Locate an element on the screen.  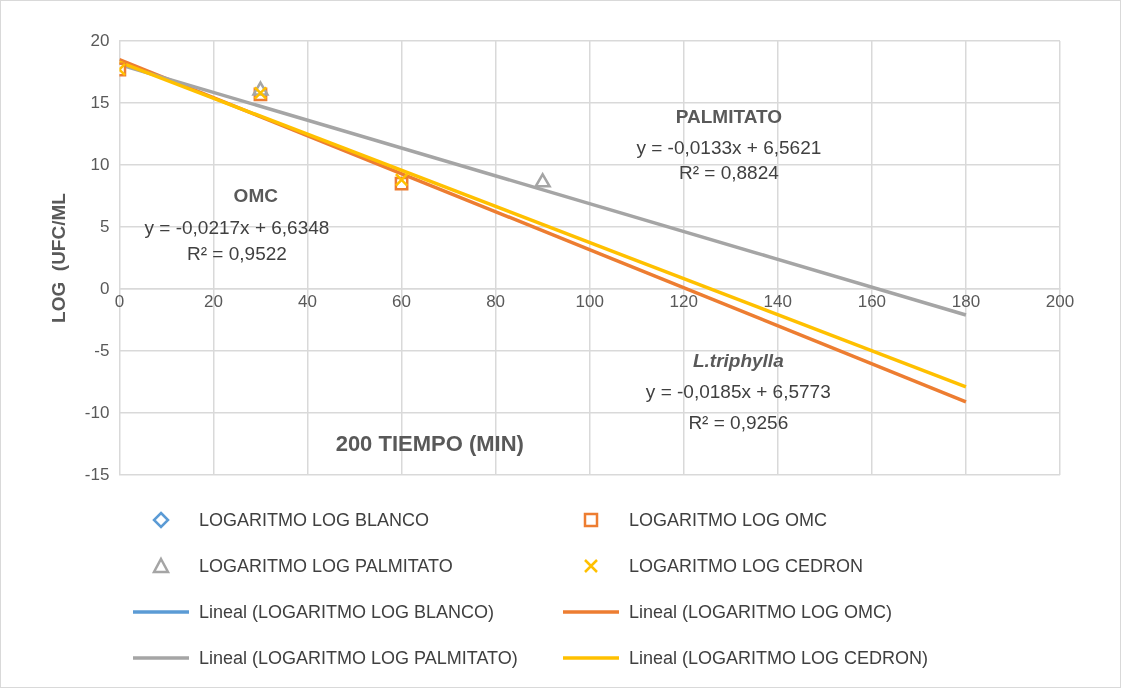
y-tick-label: -15 is located at coordinates (97, 474).